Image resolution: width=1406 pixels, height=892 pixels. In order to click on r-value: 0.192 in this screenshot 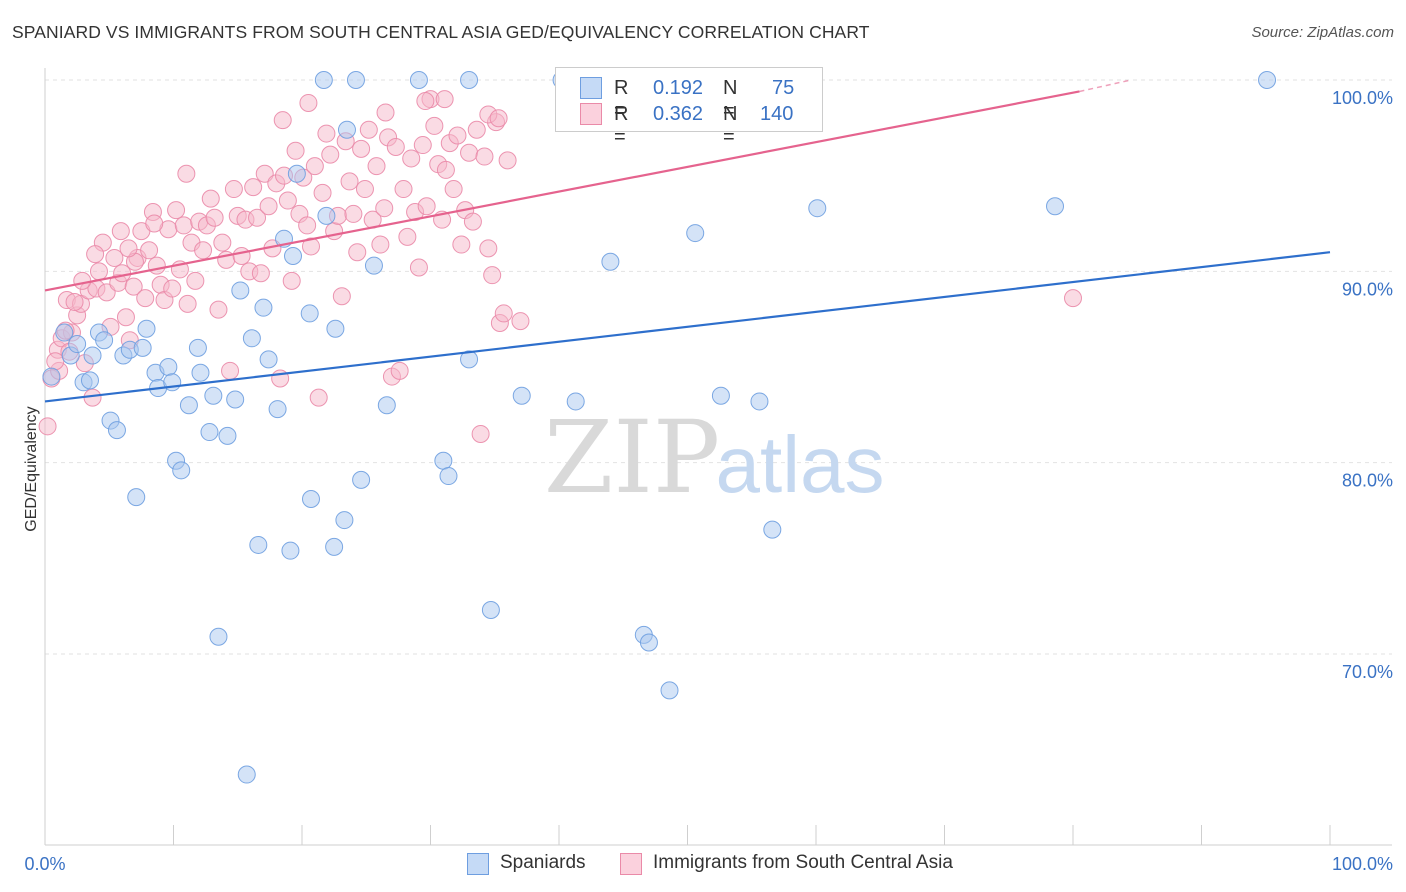, I will do `click(678, 88)`.